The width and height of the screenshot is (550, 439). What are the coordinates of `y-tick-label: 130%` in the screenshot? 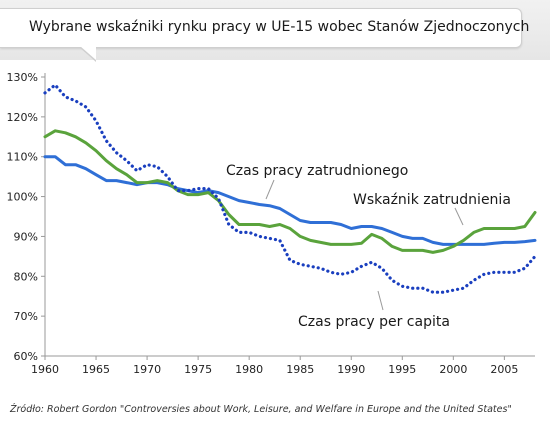 It's located at (22, 77).